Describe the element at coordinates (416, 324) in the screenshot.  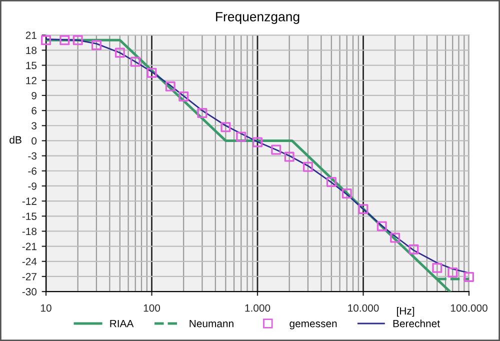
I see `legend-label: Berechnet` at that location.